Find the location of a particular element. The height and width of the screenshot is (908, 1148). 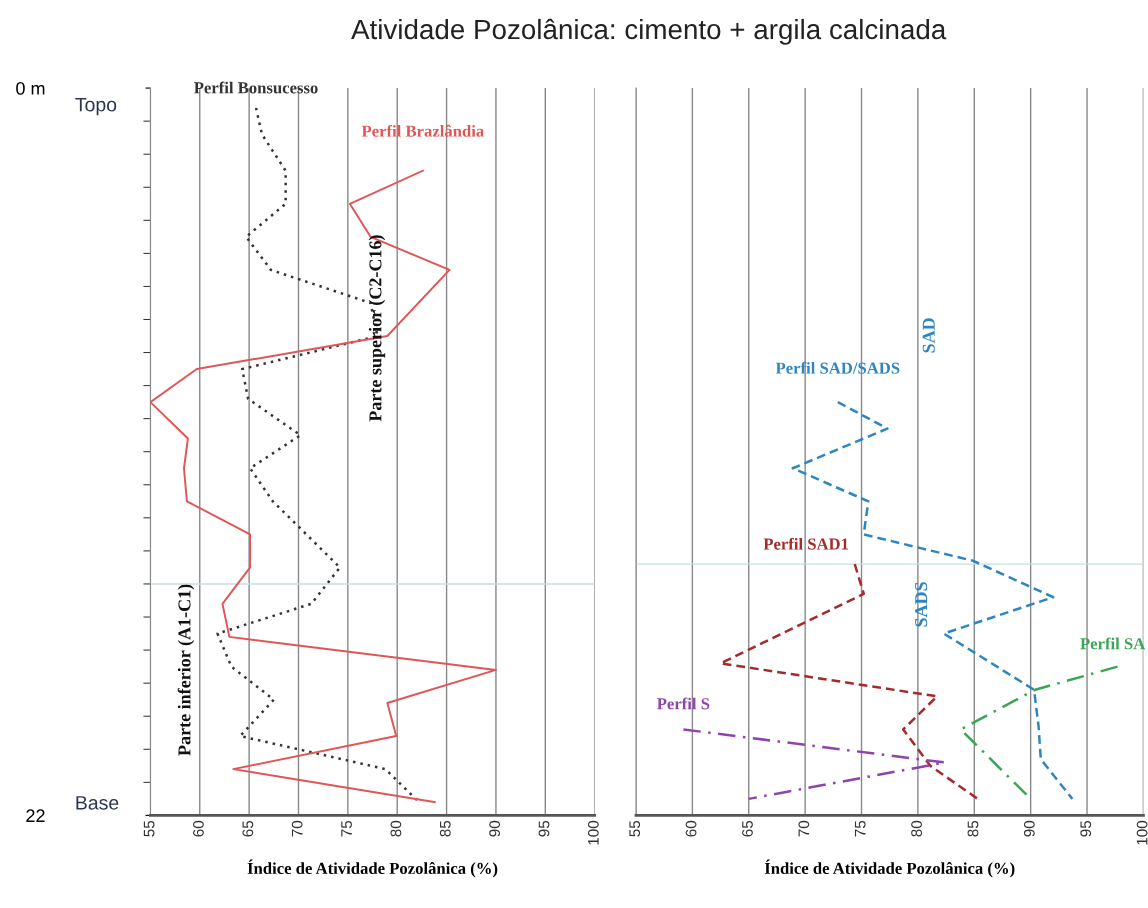

annotation: SAD is located at coordinates (928, 335).